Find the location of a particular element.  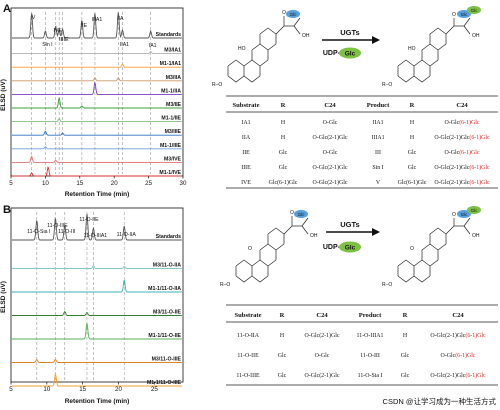

a-table-cell: IIA is located at coordinates (246, 138).